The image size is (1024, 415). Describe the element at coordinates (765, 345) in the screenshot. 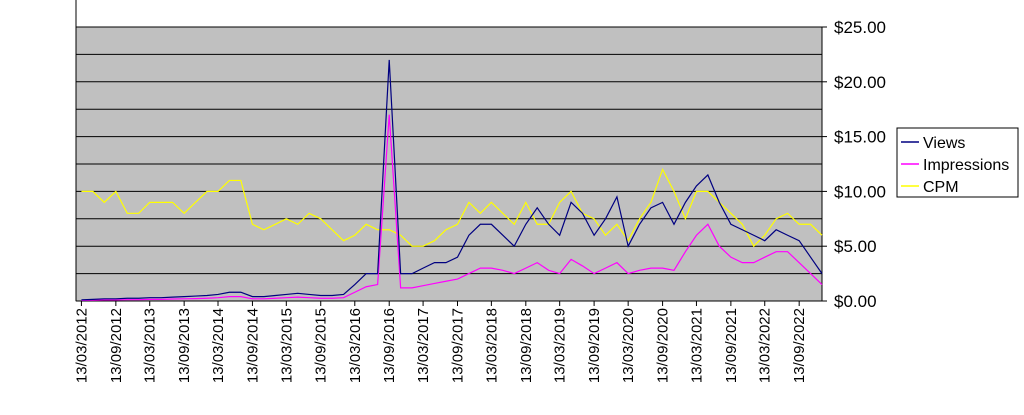

I see `x-tick-label: 13/03/2022` at that location.